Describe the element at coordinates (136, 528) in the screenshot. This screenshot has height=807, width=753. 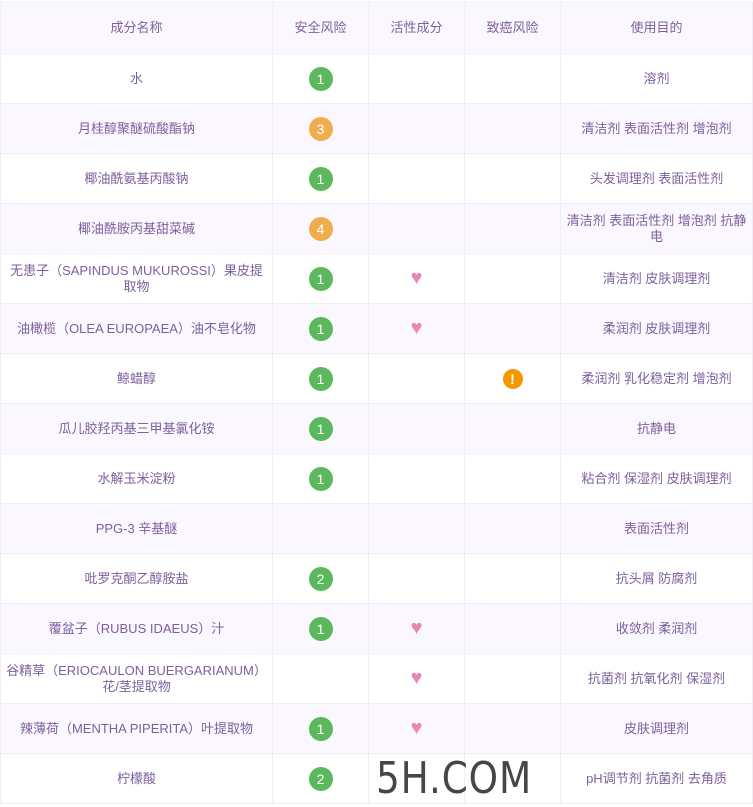
I see `ingredient-name: PPG-3 辛基醚` at that location.